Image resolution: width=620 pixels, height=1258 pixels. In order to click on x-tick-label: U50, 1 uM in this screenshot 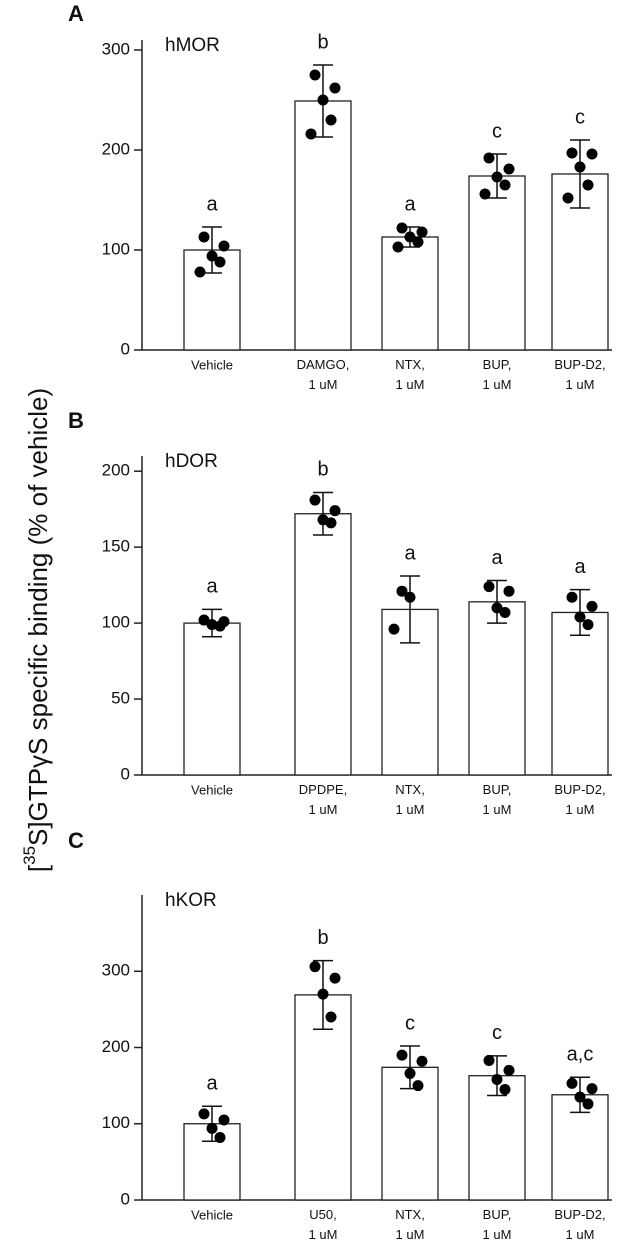, I will do `click(323, 1224)`.